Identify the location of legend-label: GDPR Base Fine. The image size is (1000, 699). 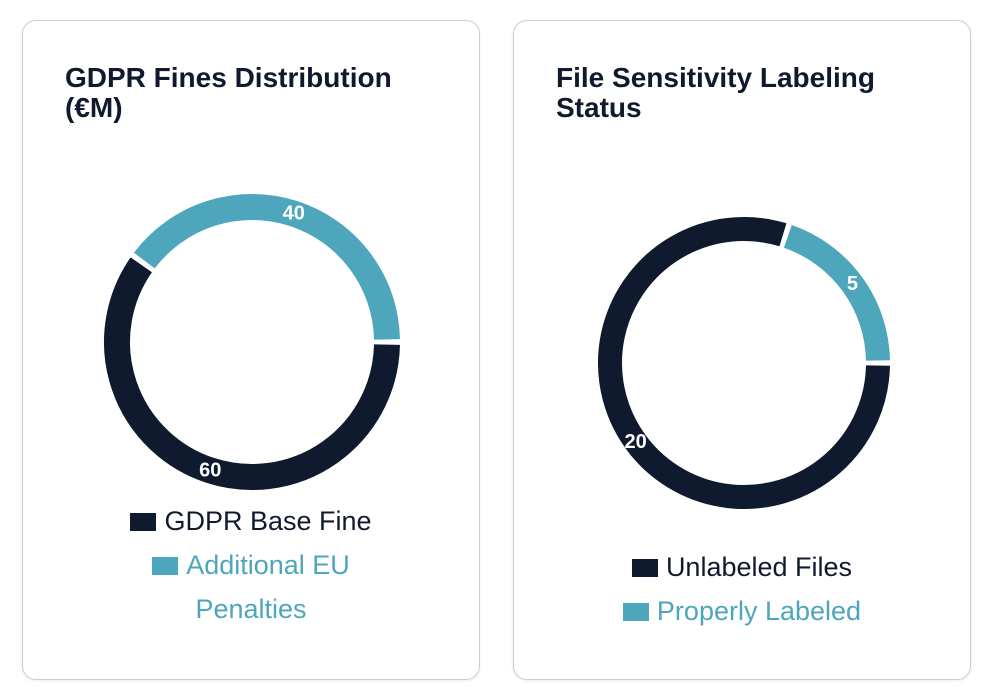
(268, 521).